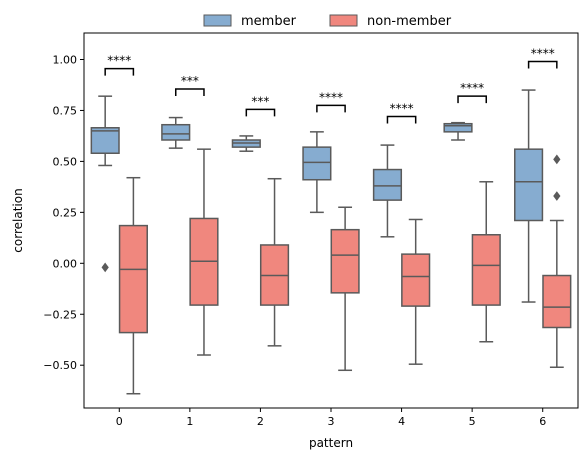 This screenshot has width=587, height=462. What do you see at coordinates (60, 314) in the screenshot?
I see `y-tick-label: −0.25` at bounding box center [60, 314].